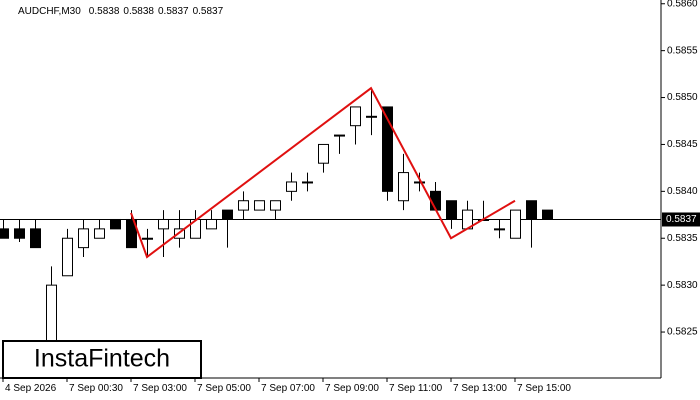 The height and width of the screenshot is (400, 700). What do you see at coordinates (352, 388) in the screenshot?
I see `x-tick-label: 7 Sep 09:00` at bounding box center [352, 388].